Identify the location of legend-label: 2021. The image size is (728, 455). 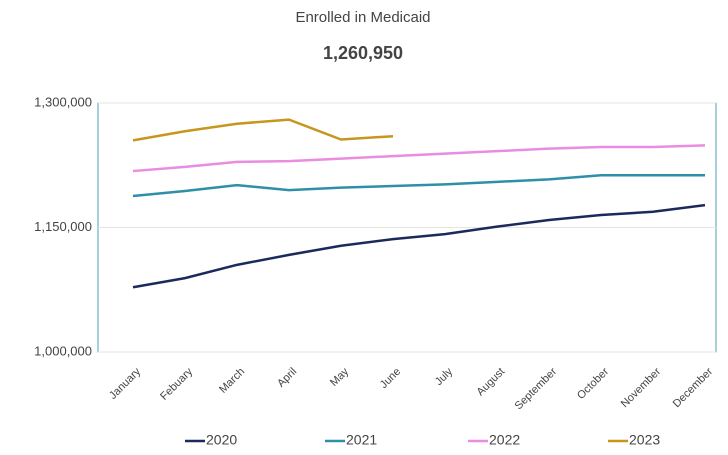
(361, 440).